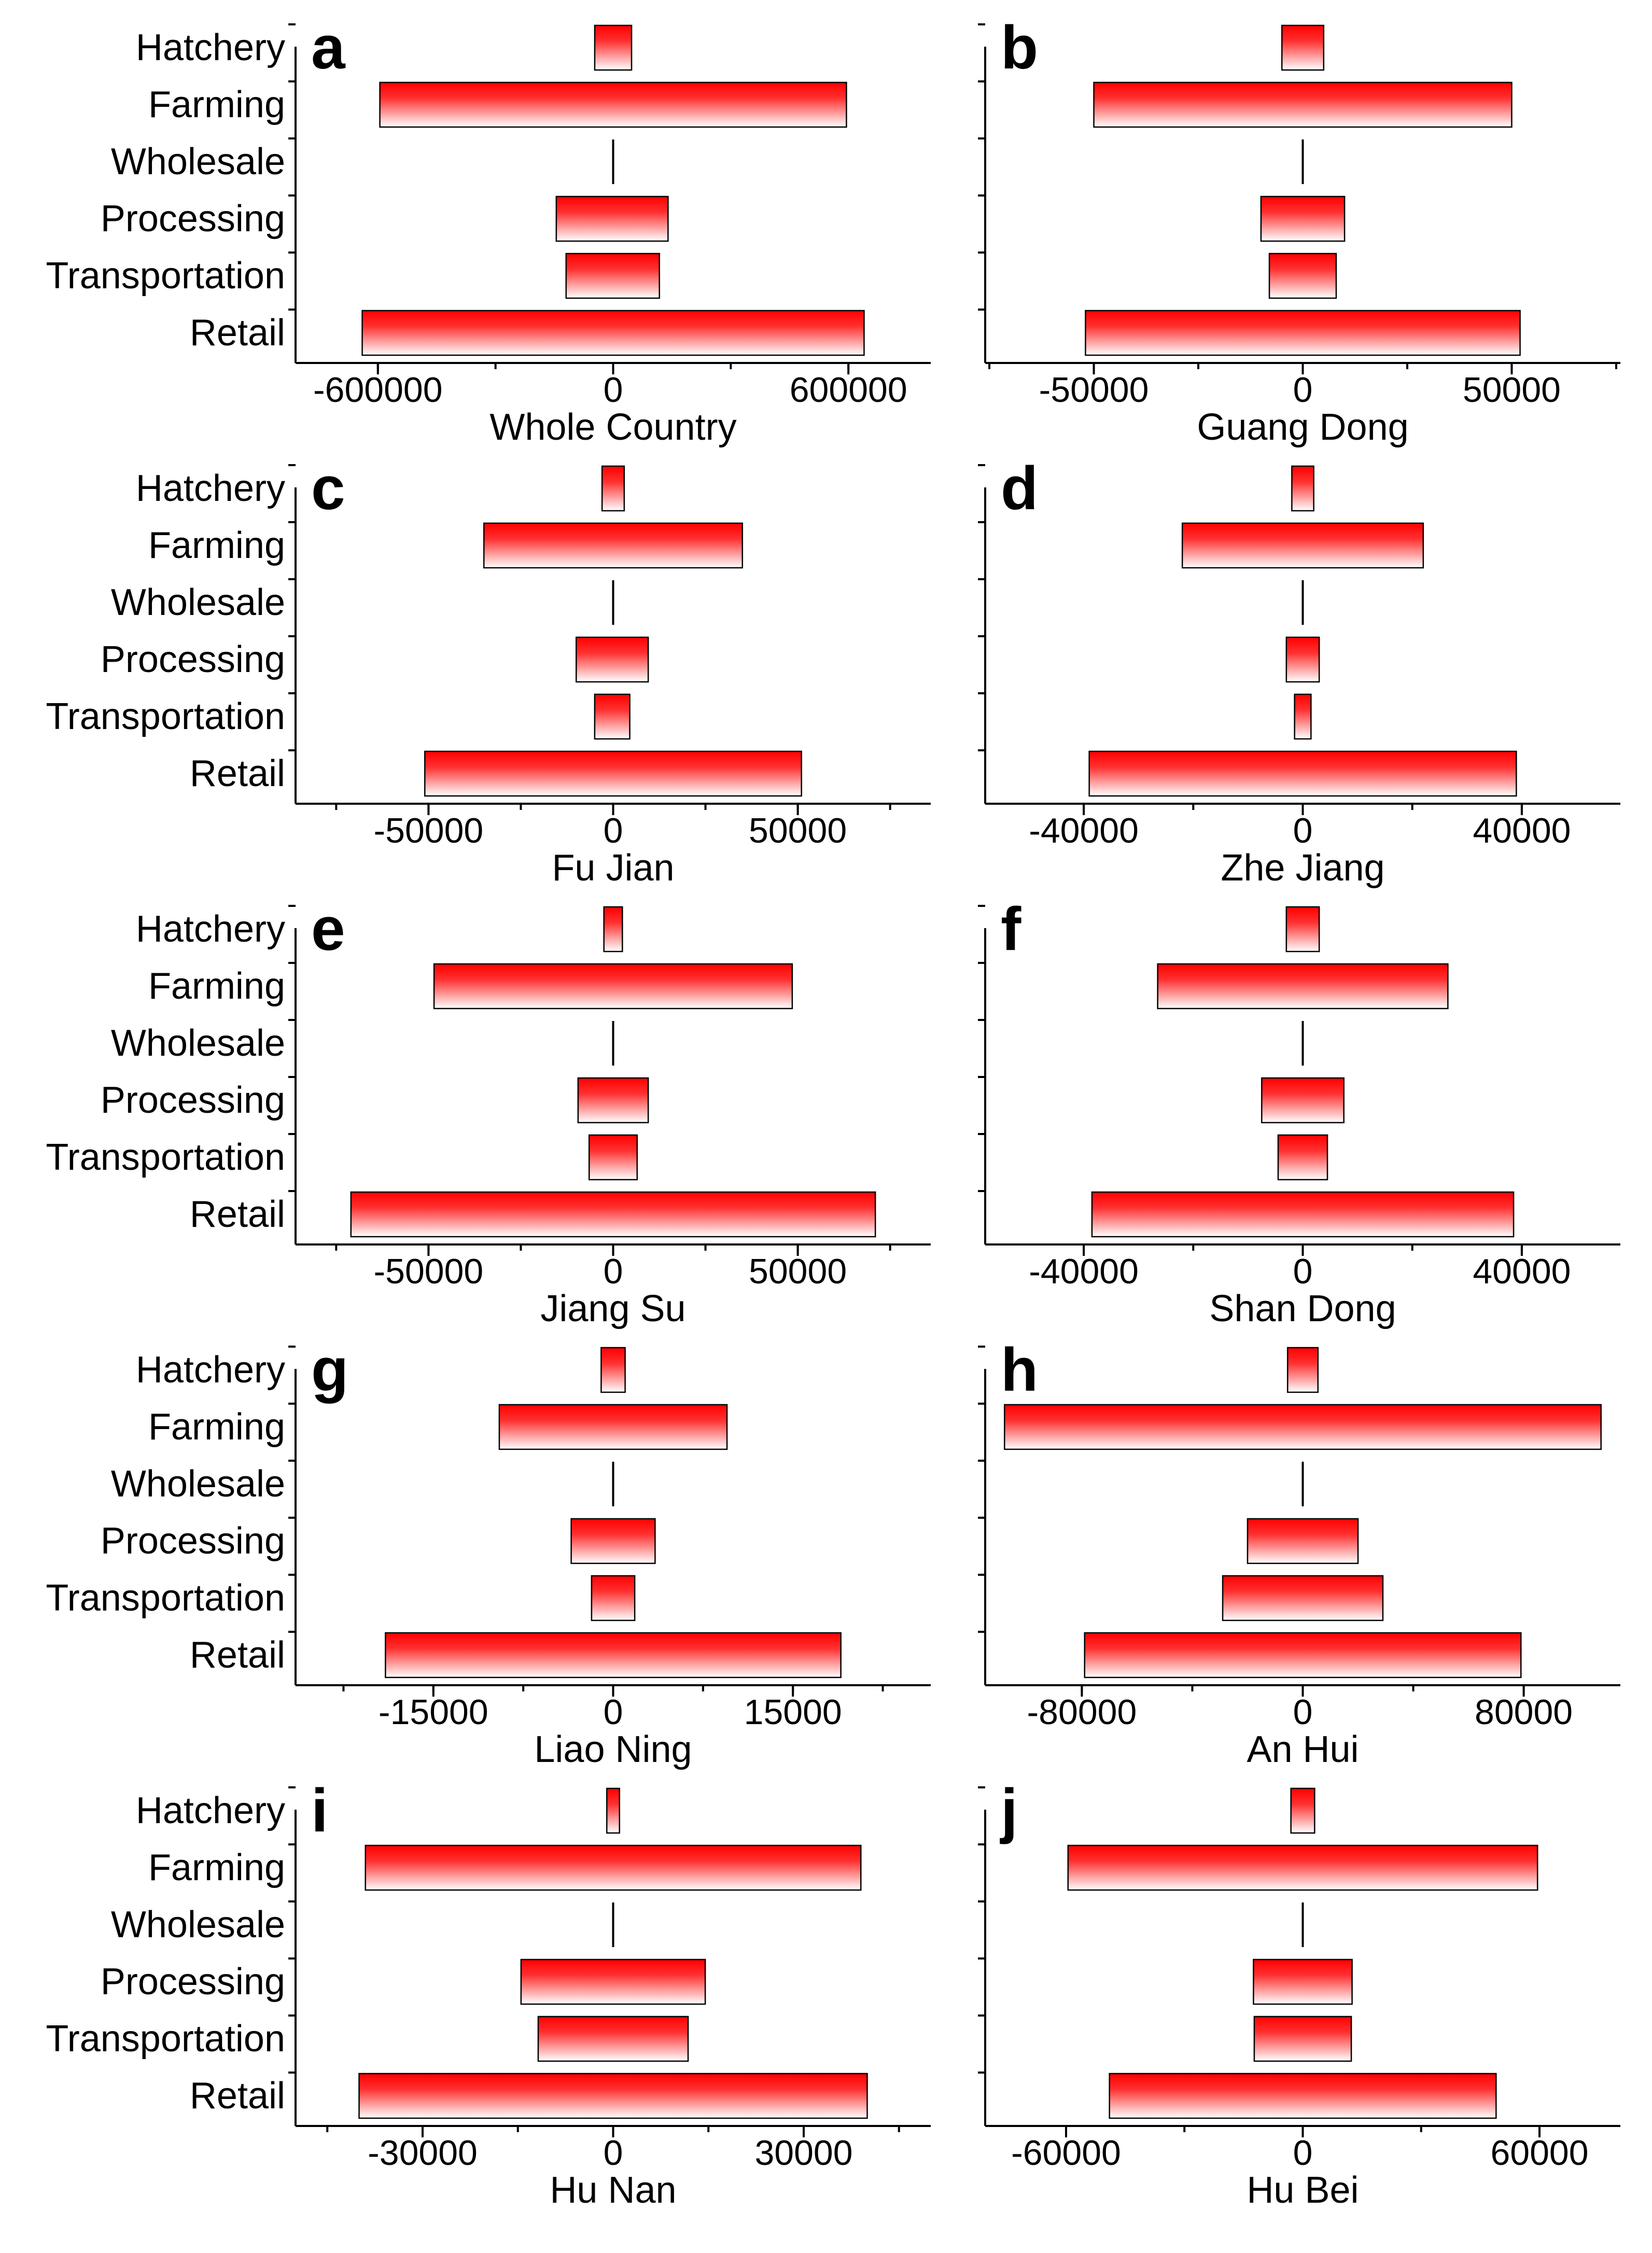 The image size is (1652, 2253). I want to click on panel-label: h, so click(1019, 1370).